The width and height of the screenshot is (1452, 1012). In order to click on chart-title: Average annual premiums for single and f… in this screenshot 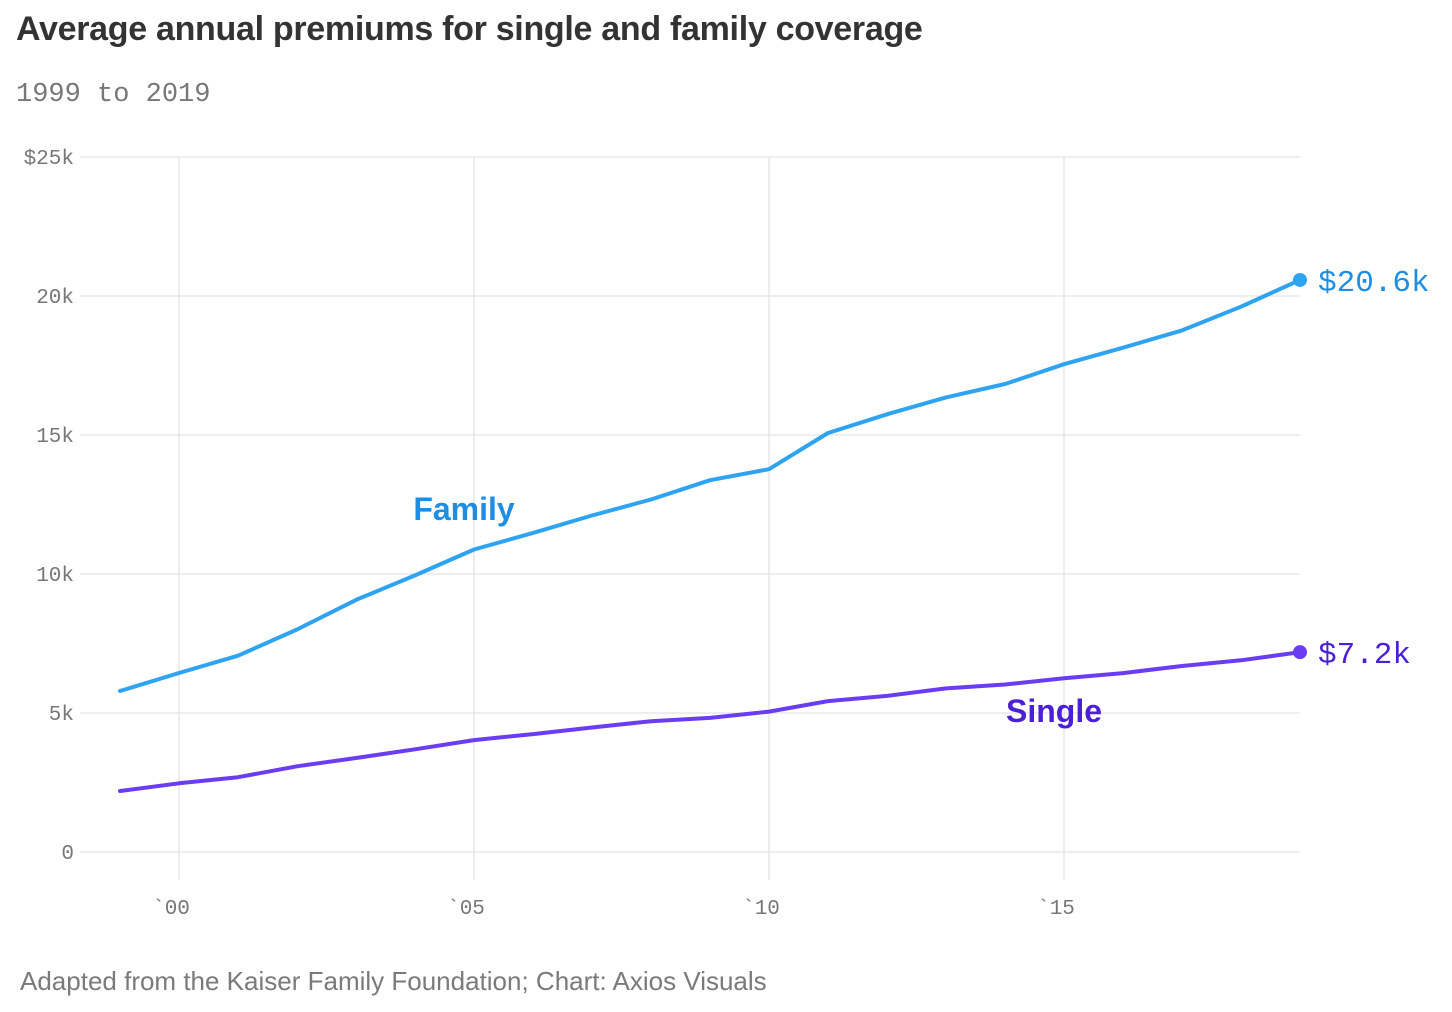, I will do `click(469, 29)`.